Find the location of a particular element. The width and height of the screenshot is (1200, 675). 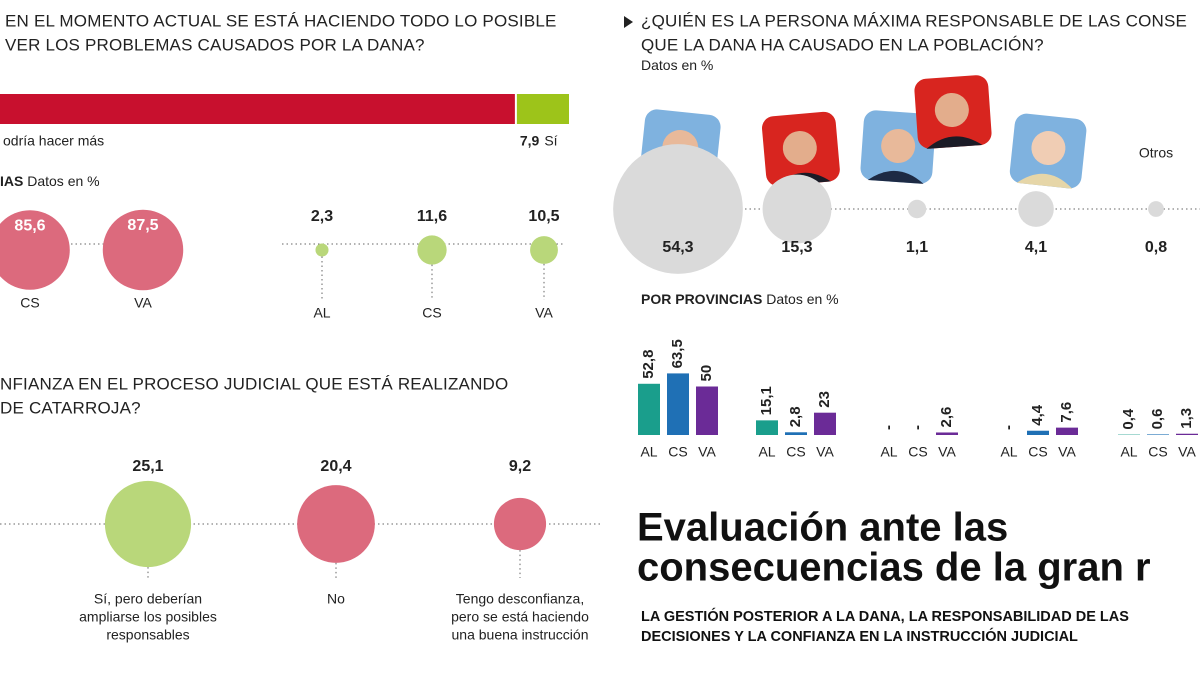

value-label: 10,5 is located at coordinates (543, 216).